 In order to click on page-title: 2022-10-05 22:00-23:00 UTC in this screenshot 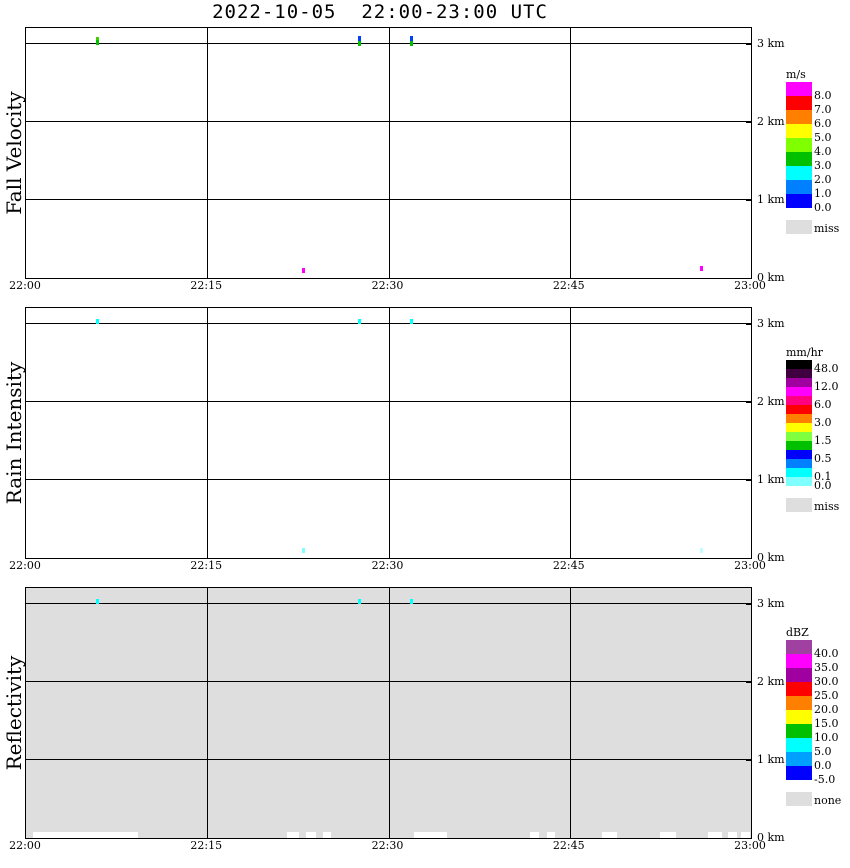, I will do `click(380, 12)`.